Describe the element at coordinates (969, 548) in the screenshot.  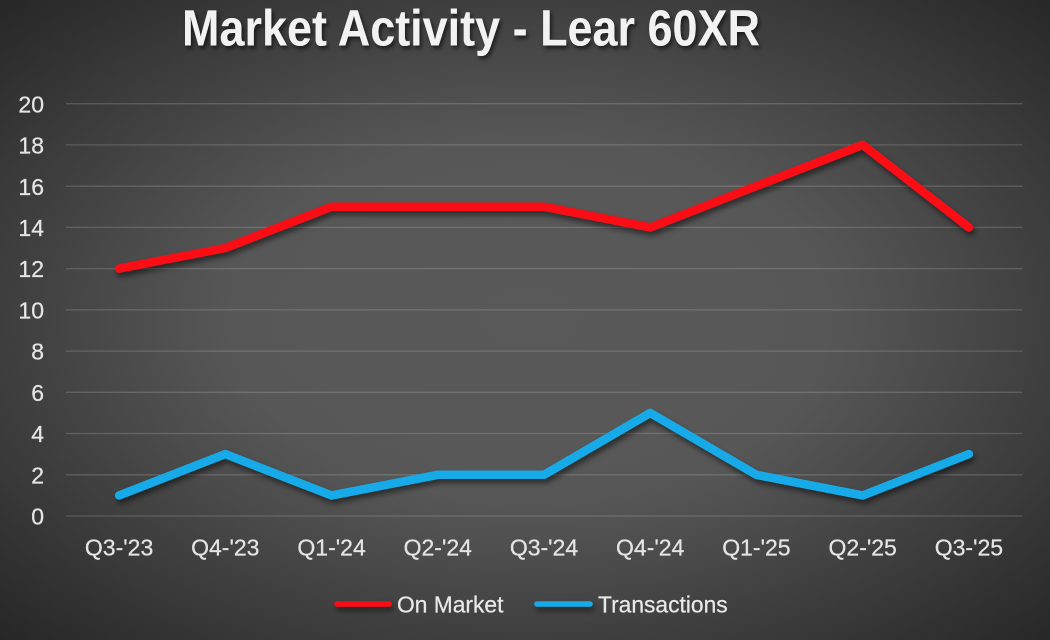
I see `svg-text: Q3-'25` at that location.